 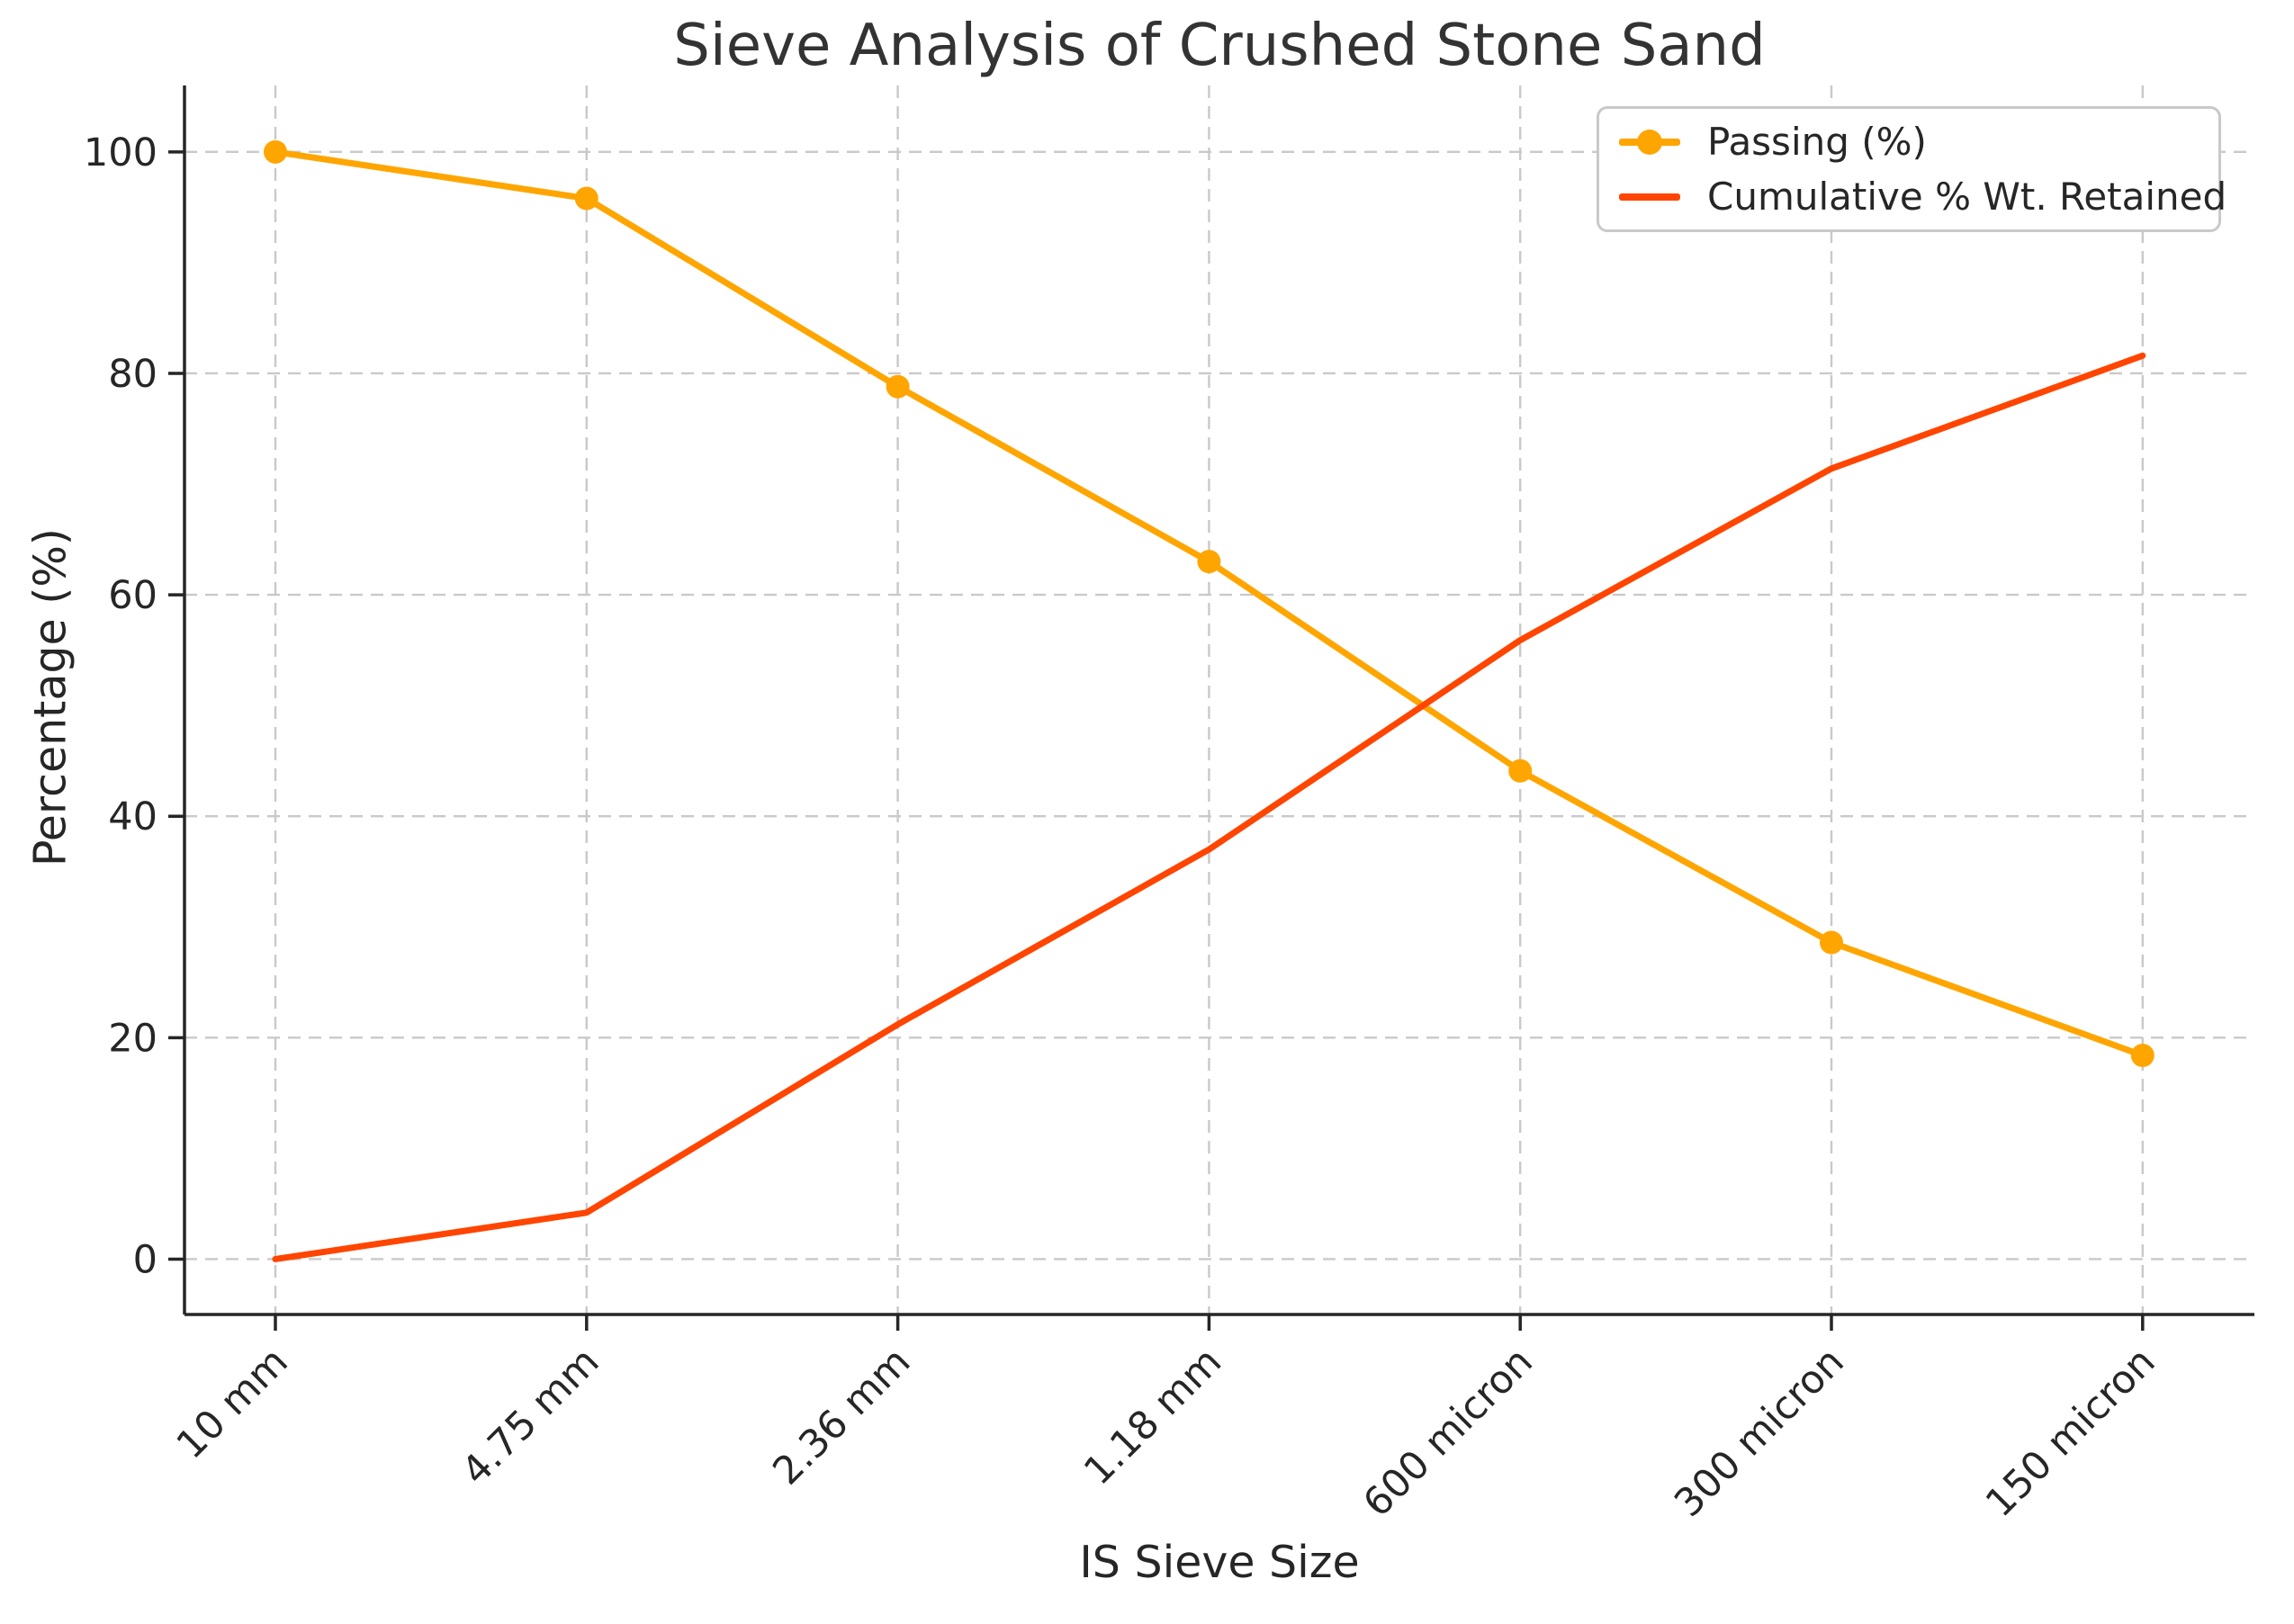 What do you see at coordinates (1153, 1416) in the screenshot?
I see `x-tick-label: 1.18 mm` at bounding box center [1153, 1416].